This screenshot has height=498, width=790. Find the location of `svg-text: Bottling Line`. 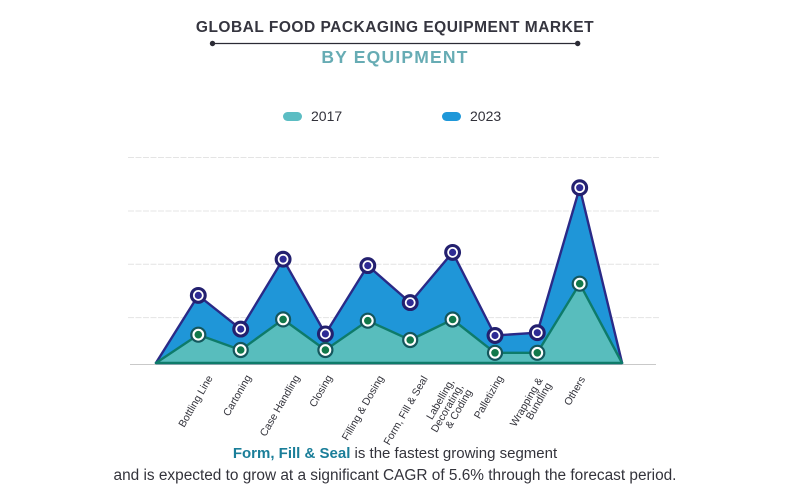

svg-text: Bottling Line is located at coordinates (195, 401).